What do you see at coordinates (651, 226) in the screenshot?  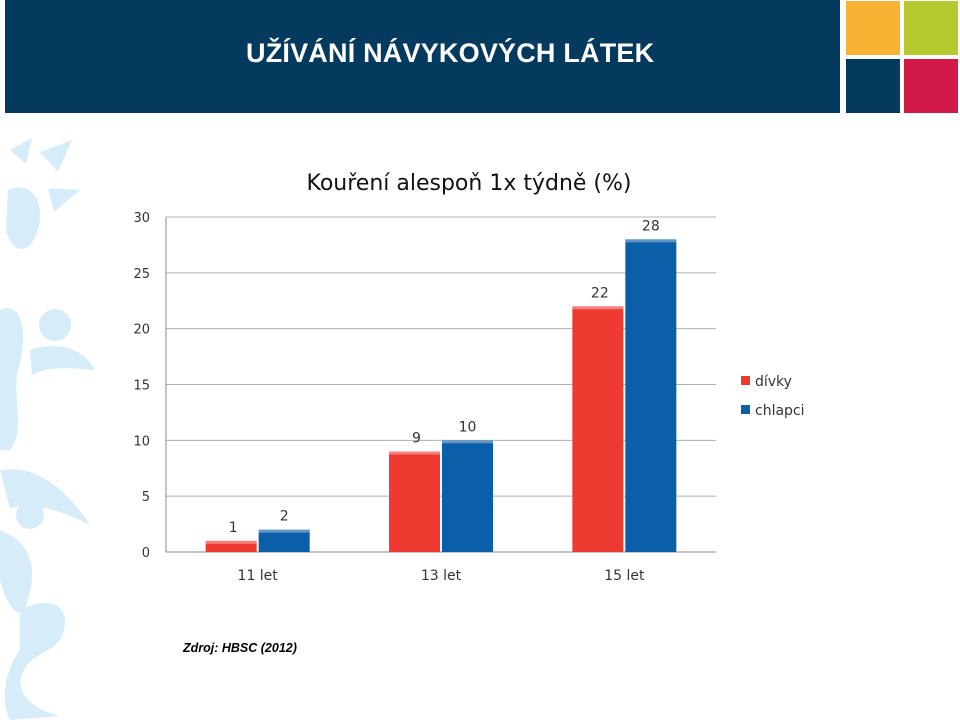 I see `data-label: 28` at bounding box center [651, 226].